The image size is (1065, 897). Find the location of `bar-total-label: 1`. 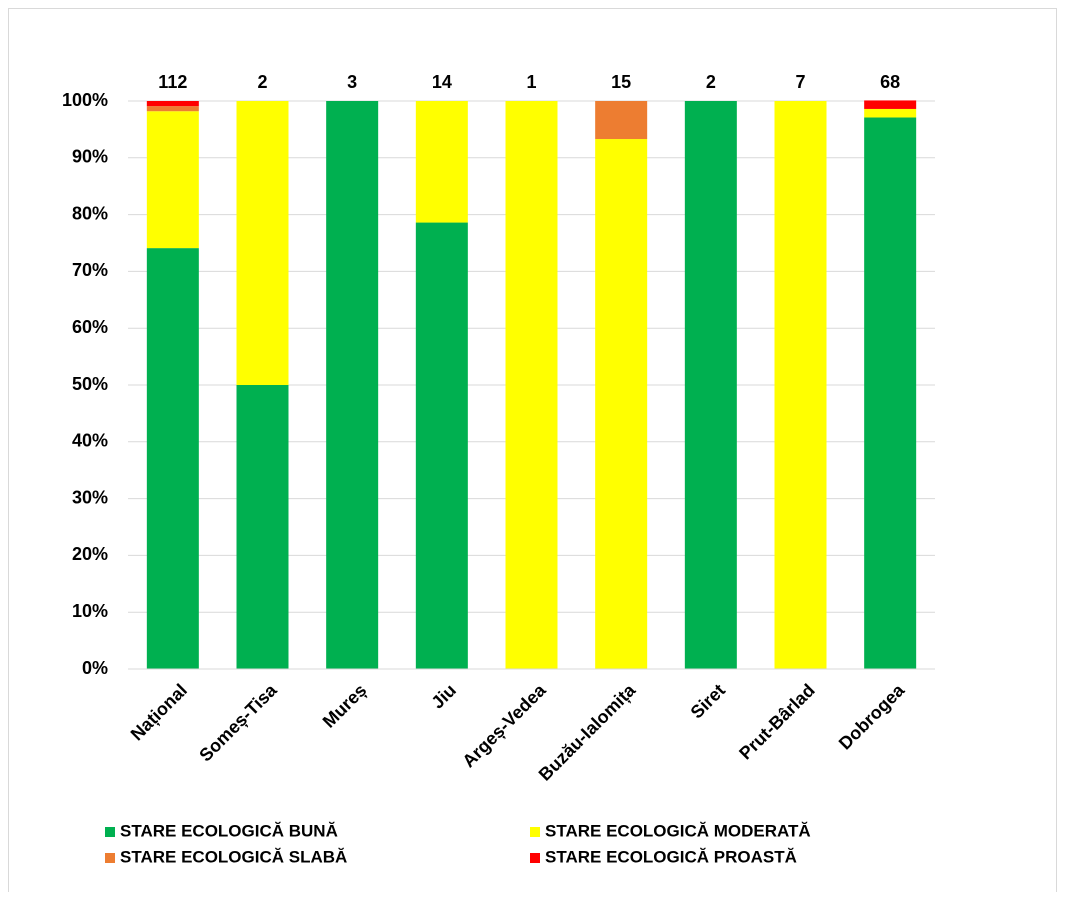

bar-total-label: 1 is located at coordinates (531, 82).